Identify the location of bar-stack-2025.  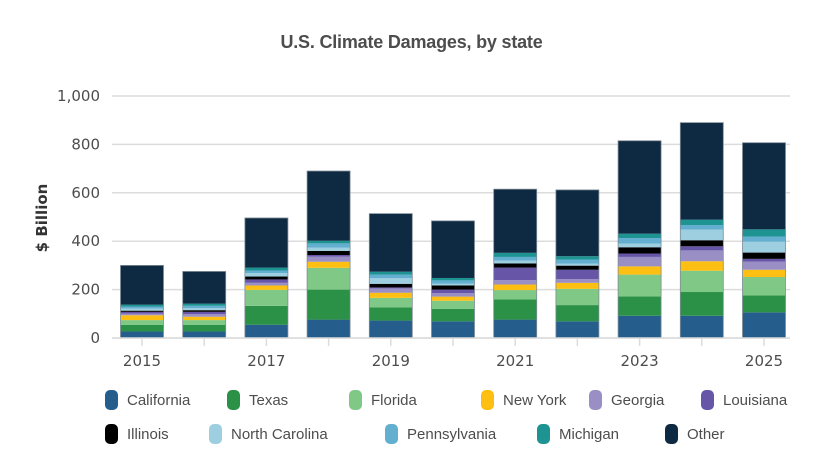
(764, 240).